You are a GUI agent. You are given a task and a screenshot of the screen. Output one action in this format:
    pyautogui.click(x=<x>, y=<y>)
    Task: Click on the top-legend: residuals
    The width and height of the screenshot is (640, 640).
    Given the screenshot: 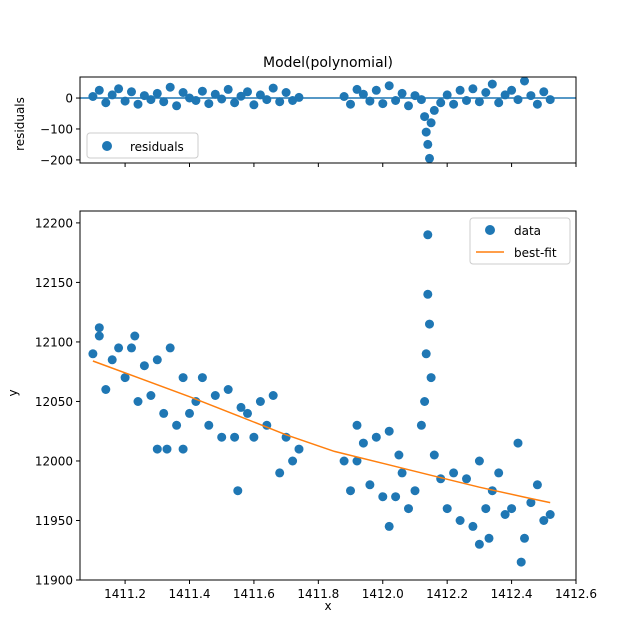 What is the action you would take?
    pyautogui.click(x=142, y=145)
    